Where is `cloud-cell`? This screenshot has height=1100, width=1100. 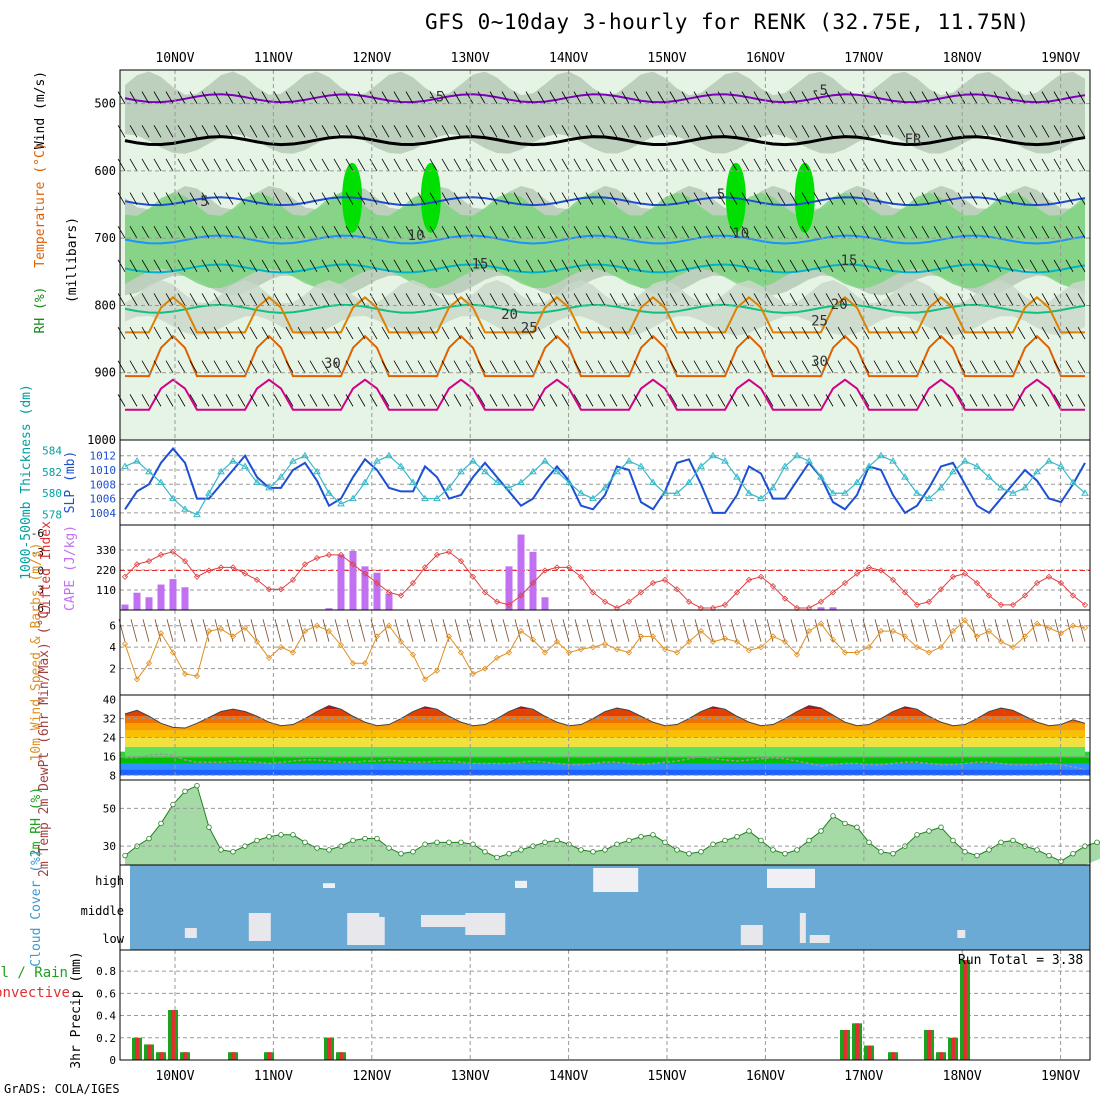 cloud-cell is located at coordinates (809, 878).